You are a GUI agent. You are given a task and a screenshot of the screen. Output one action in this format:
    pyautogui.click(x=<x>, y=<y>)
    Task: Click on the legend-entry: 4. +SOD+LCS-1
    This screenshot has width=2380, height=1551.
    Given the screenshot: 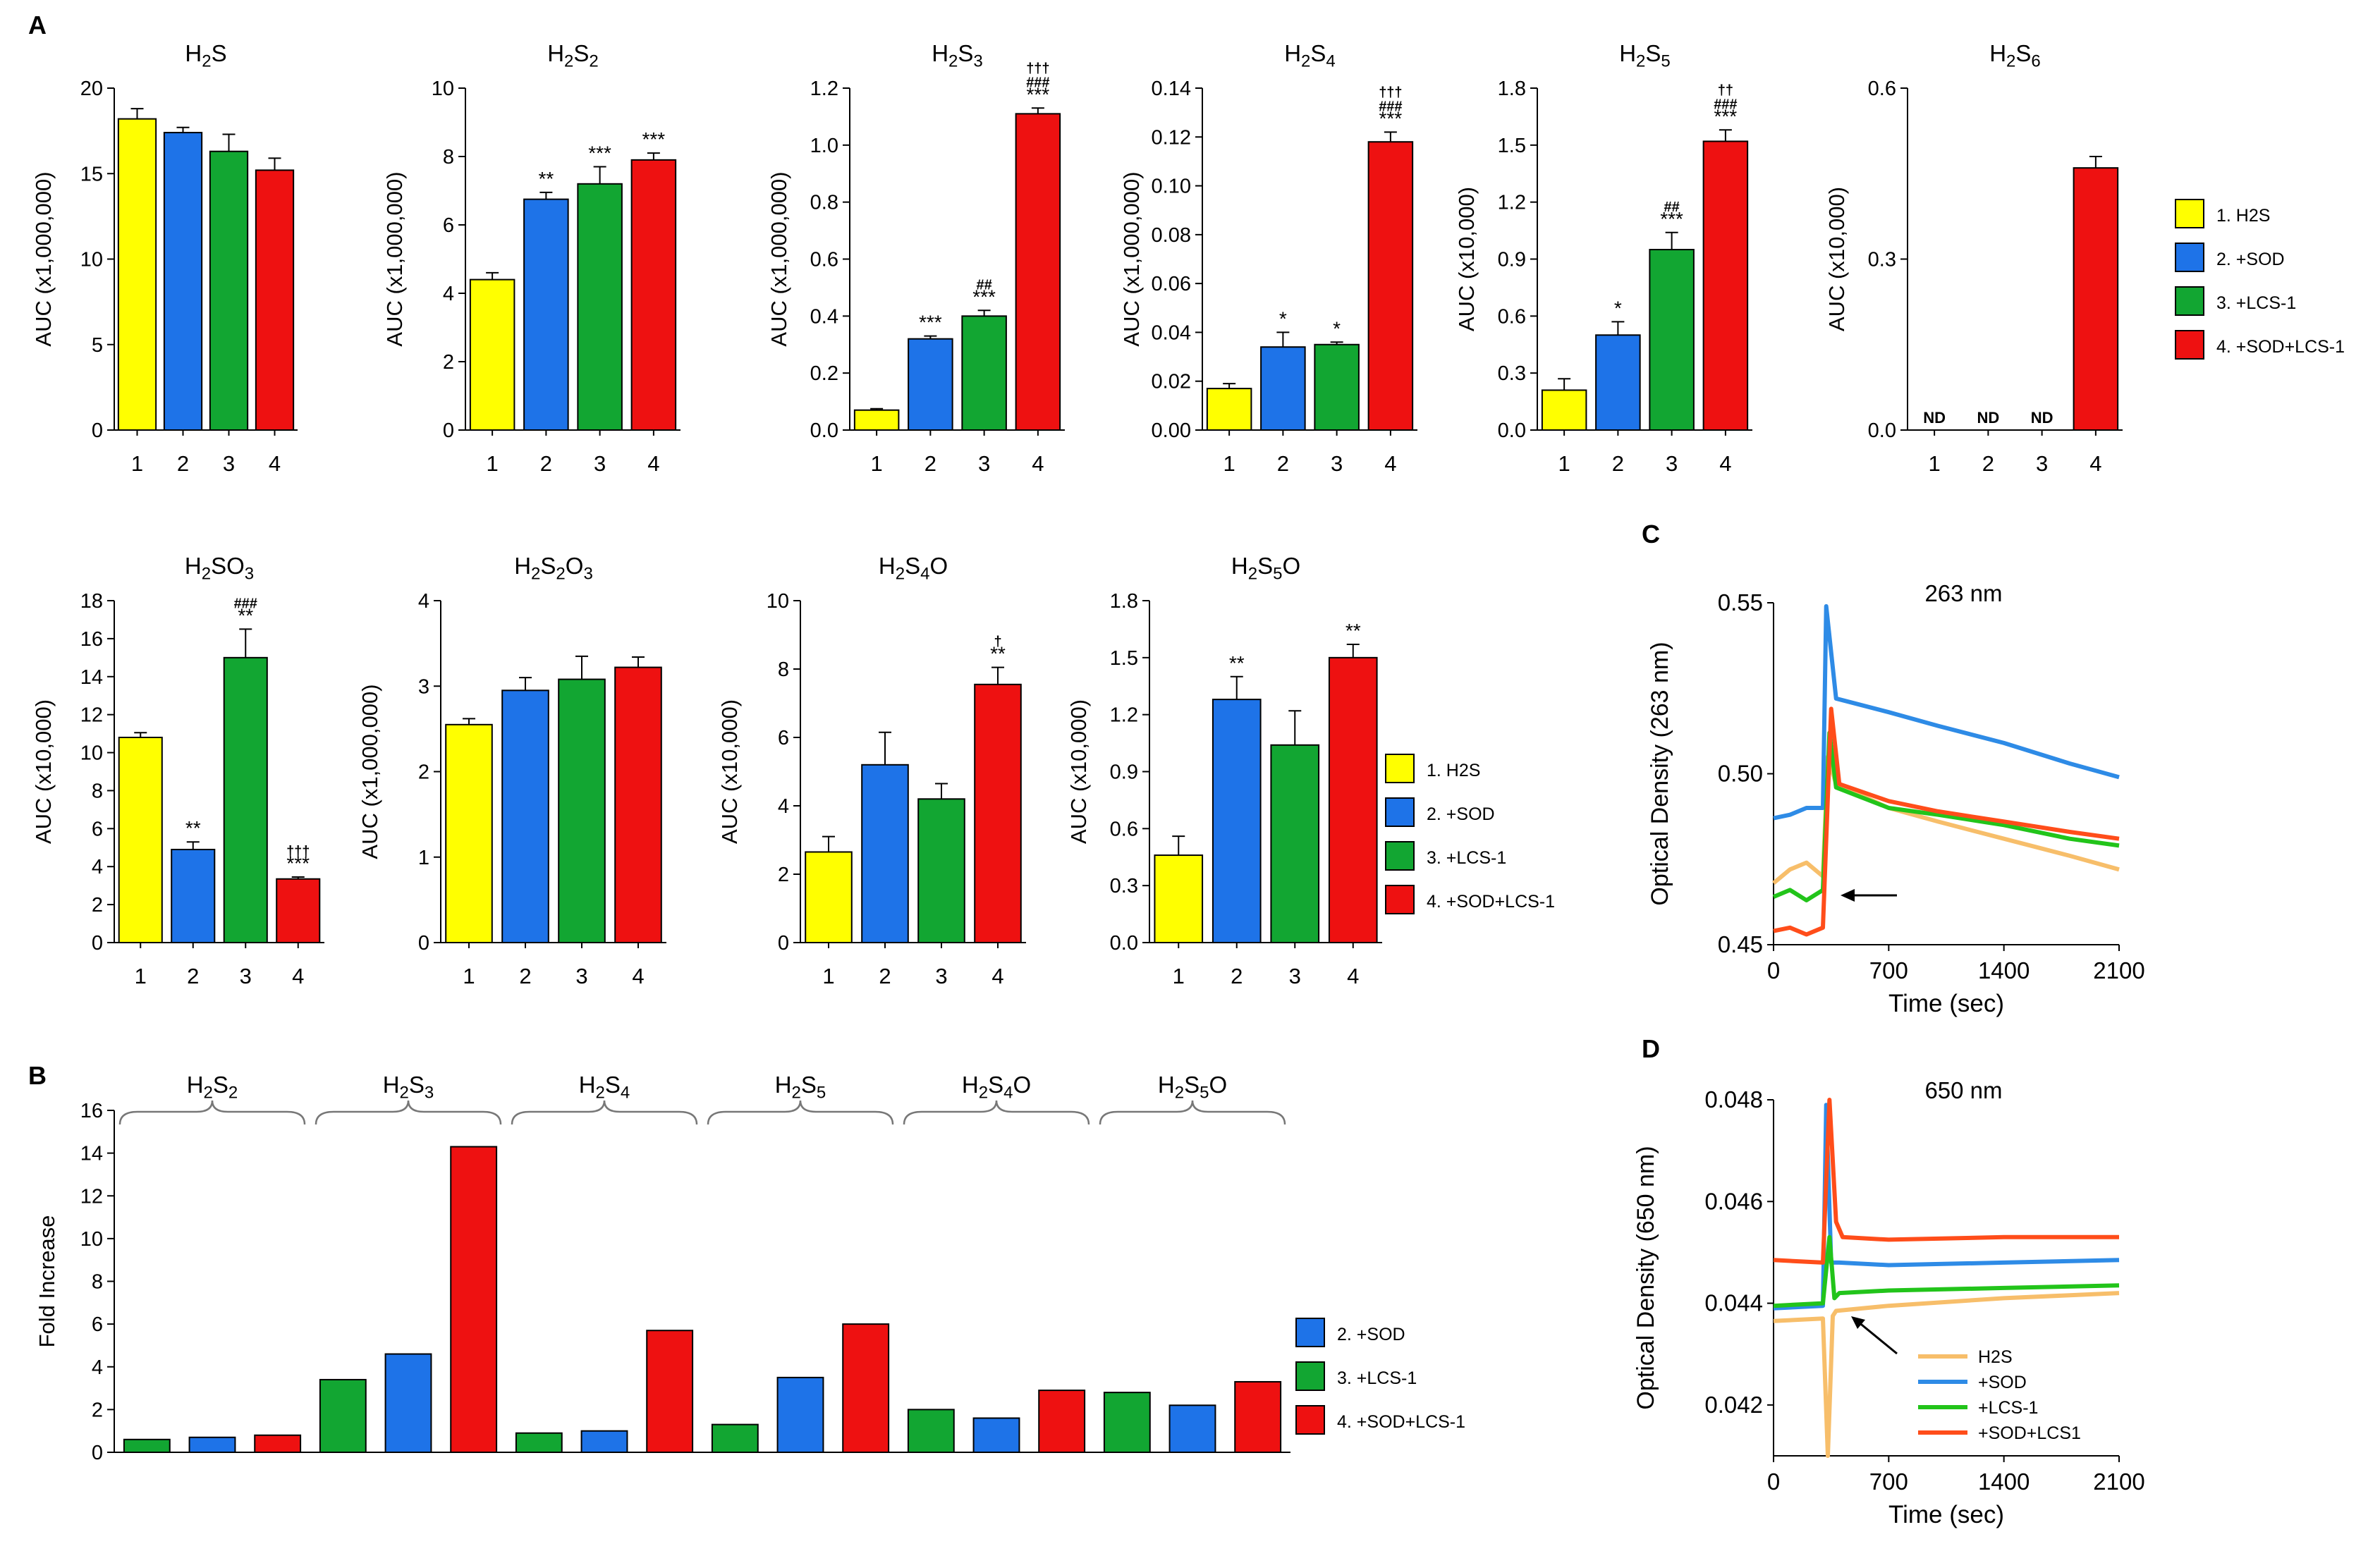 What is the action you would take?
    pyautogui.click(x=1491, y=902)
    